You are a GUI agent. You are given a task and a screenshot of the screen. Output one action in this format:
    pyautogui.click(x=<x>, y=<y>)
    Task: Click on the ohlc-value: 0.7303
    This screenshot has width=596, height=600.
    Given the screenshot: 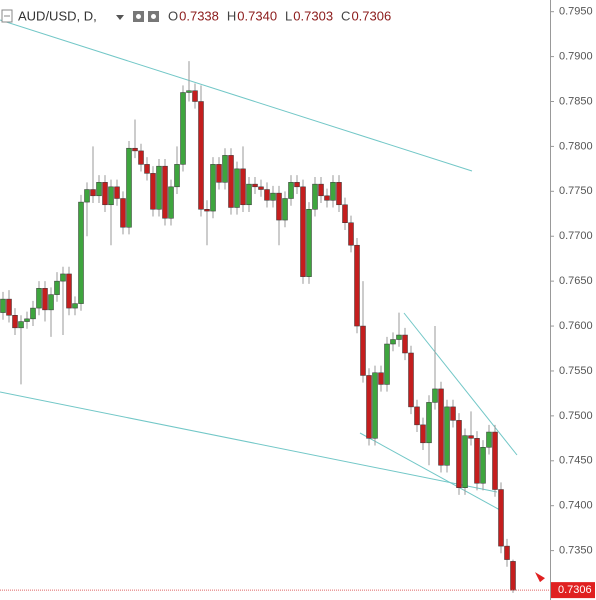 What is the action you would take?
    pyautogui.click(x=313, y=15)
    